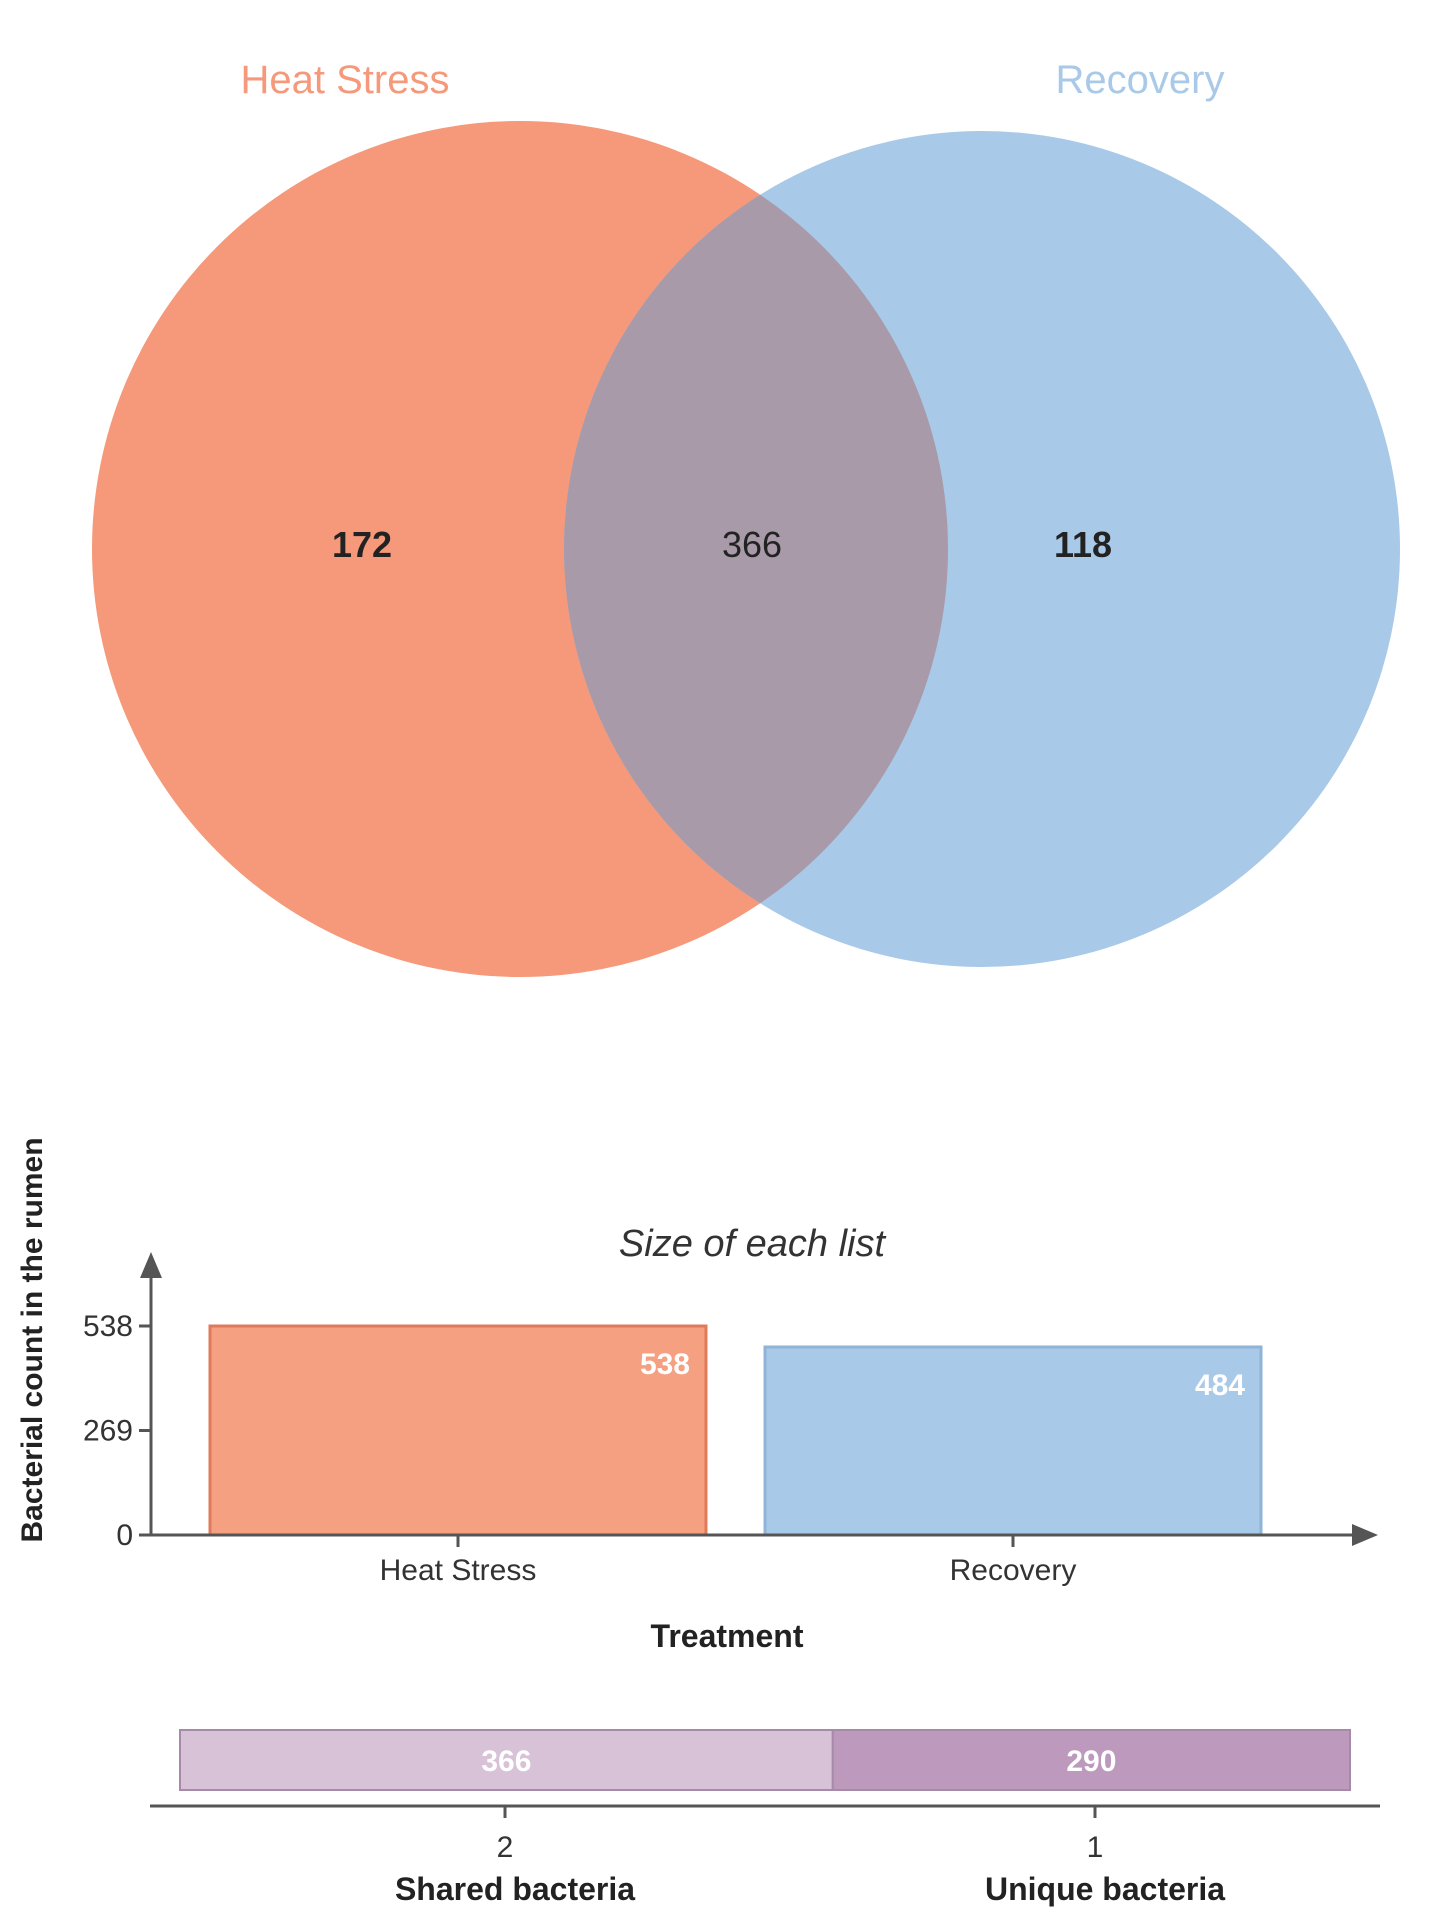 This screenshot has width=1440, height=1920. What do you see at coordinates (1095, 1847) in the screenshot?
I see `degree-label-unique-bacteria: 1` at bounding box center [1095, 1847].